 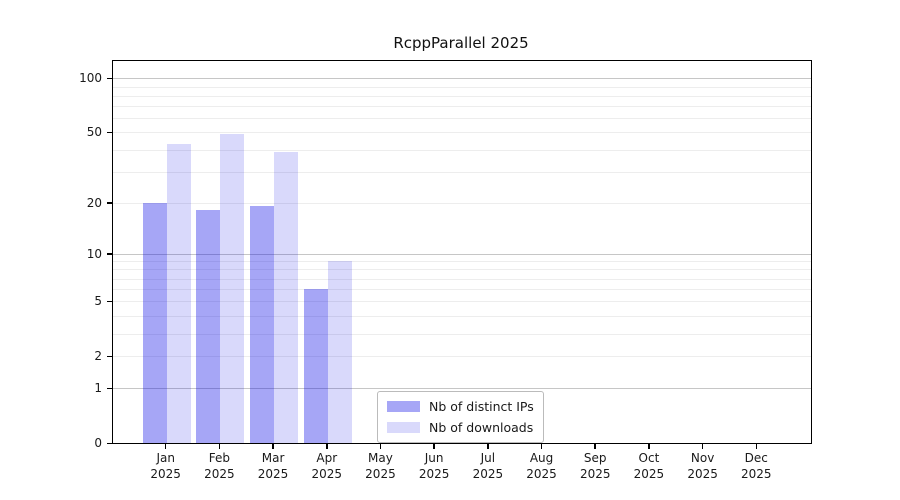 I want to click on legend-swatch-downloads, so click(x=403, y=427).